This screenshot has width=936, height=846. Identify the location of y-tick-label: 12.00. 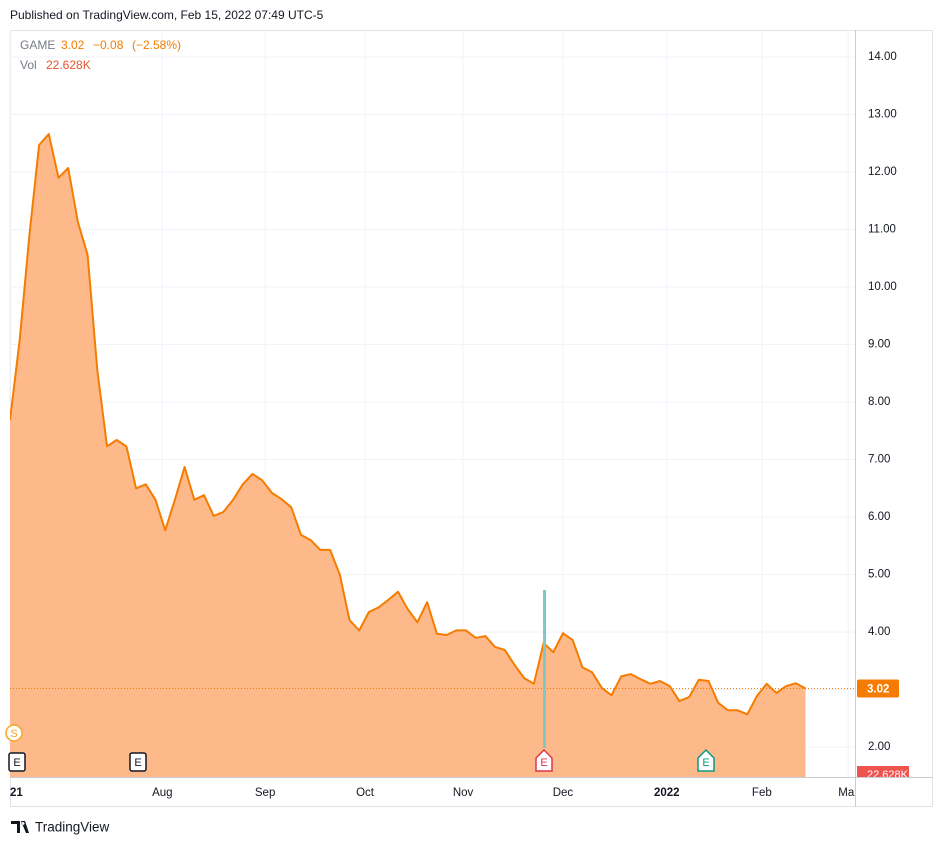
(882, 172).